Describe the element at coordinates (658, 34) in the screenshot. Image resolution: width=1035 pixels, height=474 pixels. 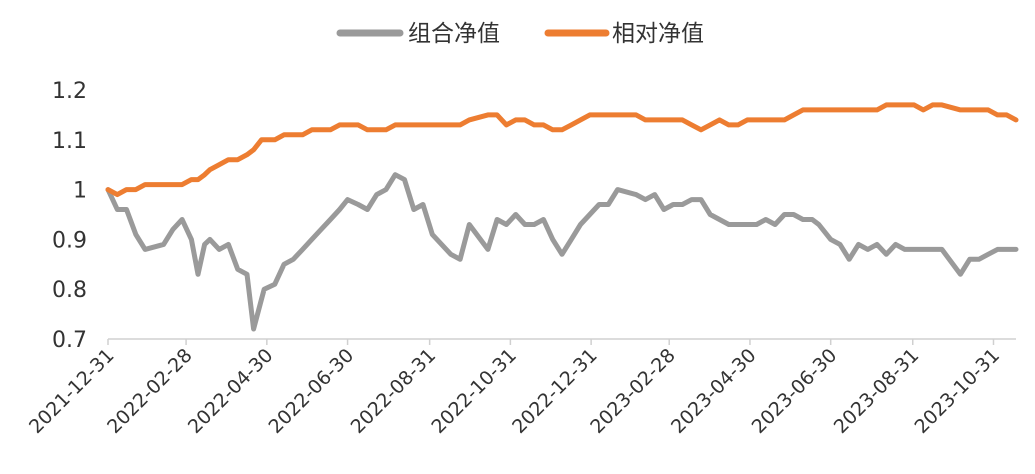
I see `legend-label-relative-nav: 相对净值` at that location.